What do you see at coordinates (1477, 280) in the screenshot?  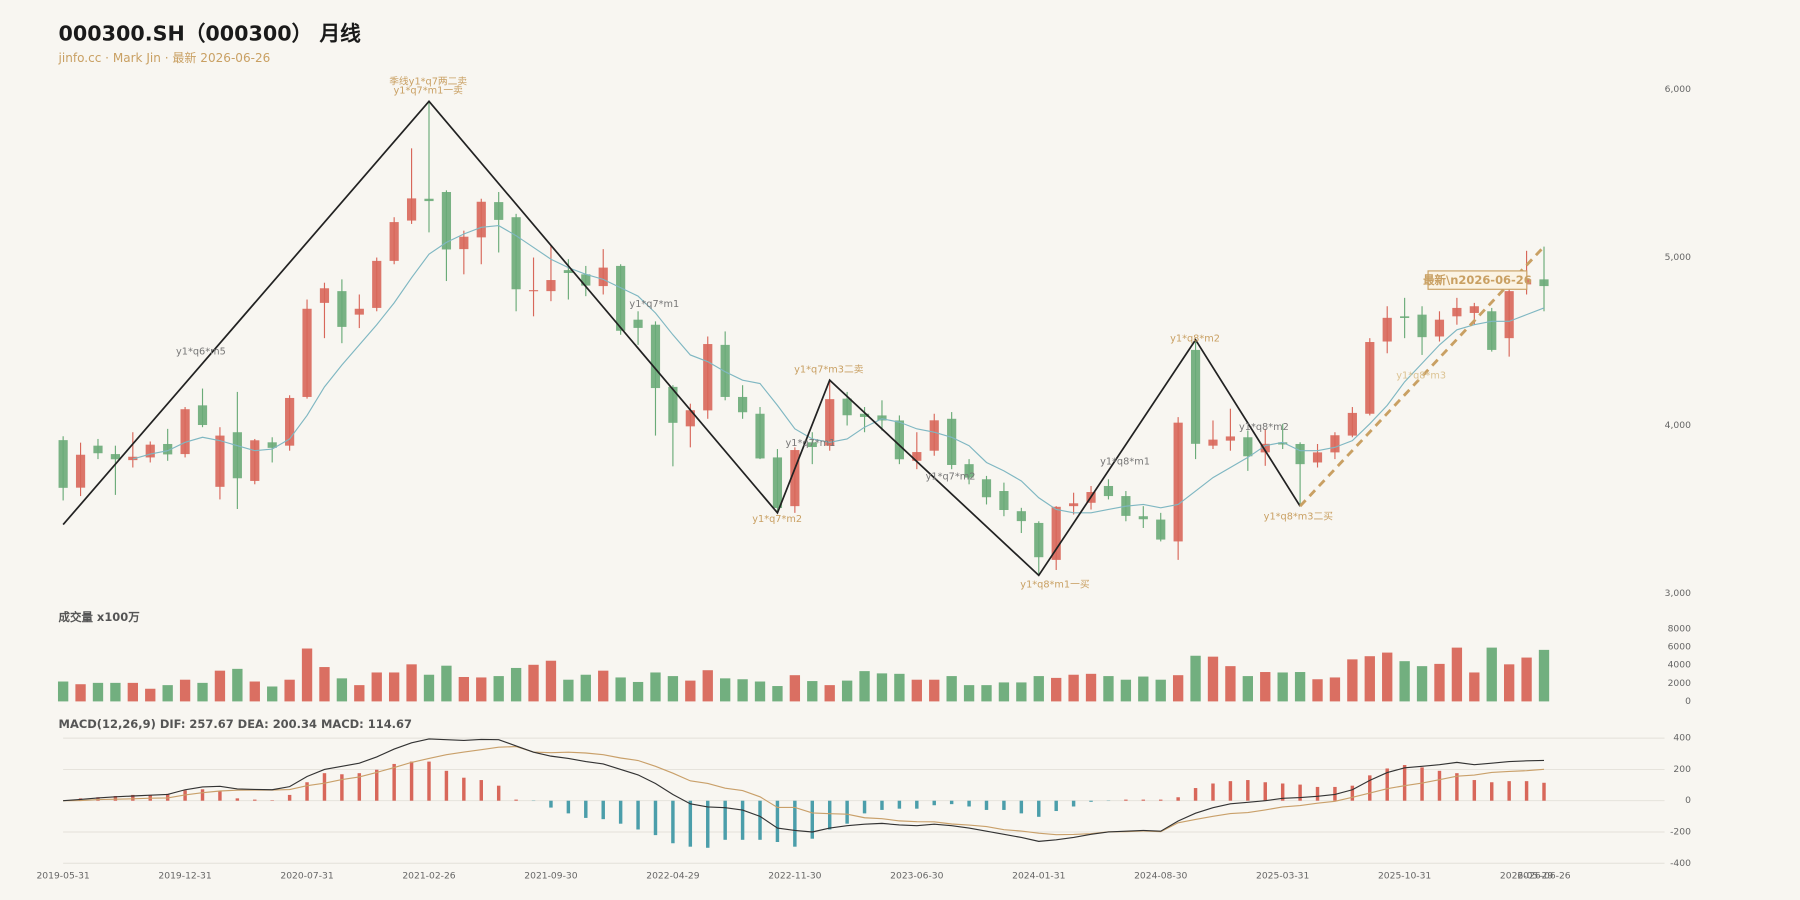 I see `latest-label-box` at bounding box center [1477, 280].